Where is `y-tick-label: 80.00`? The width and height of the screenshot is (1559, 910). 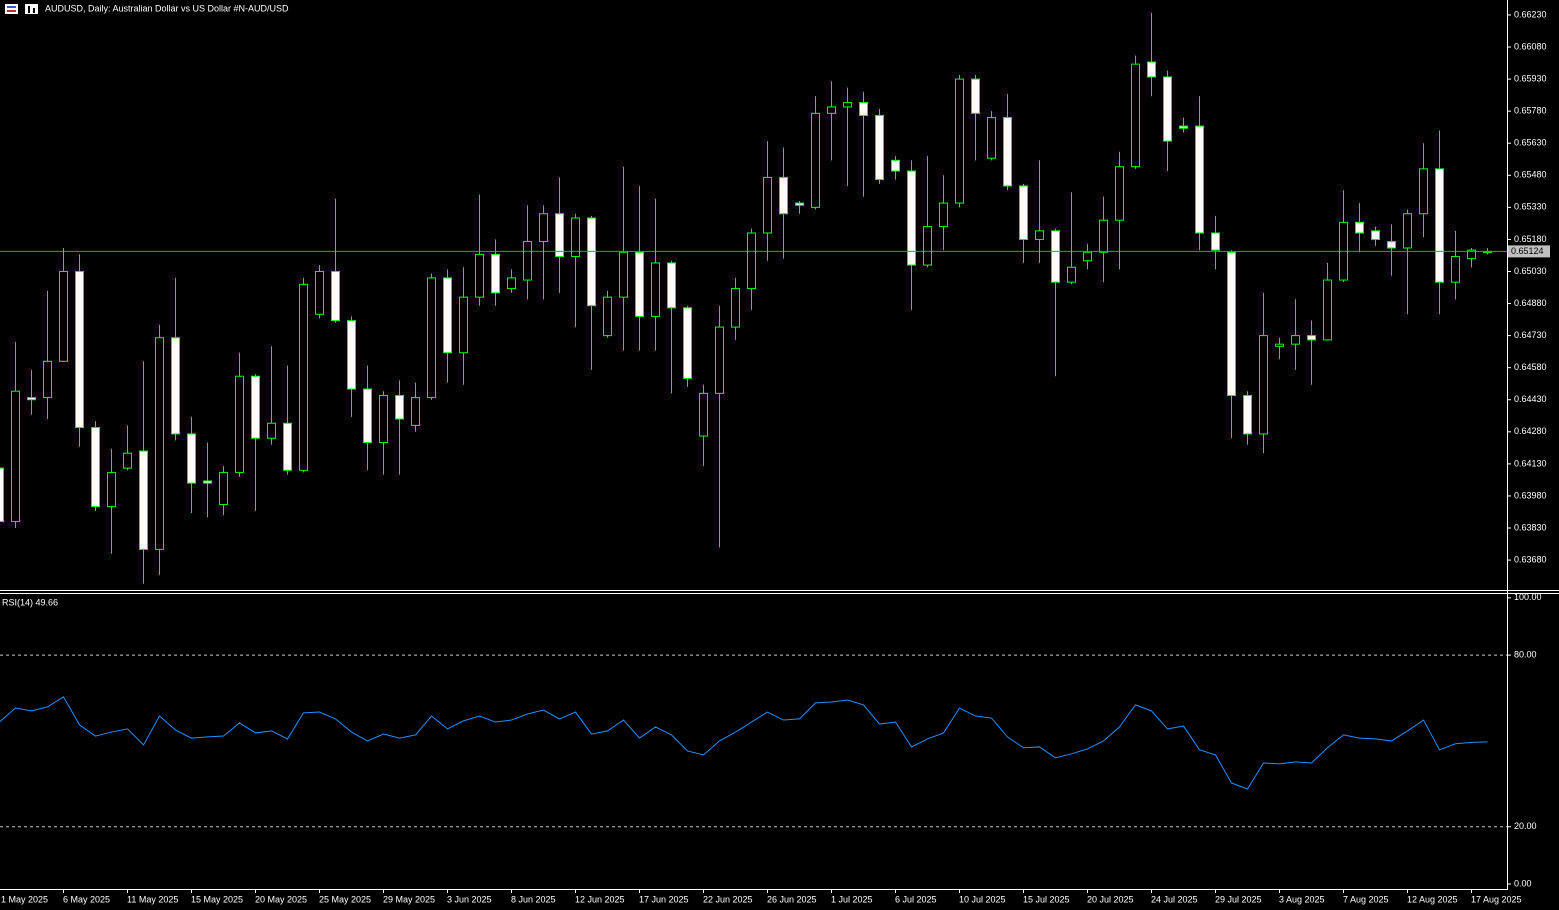 y-tick-label: 80.00 is located at coordinates (1525, 654).